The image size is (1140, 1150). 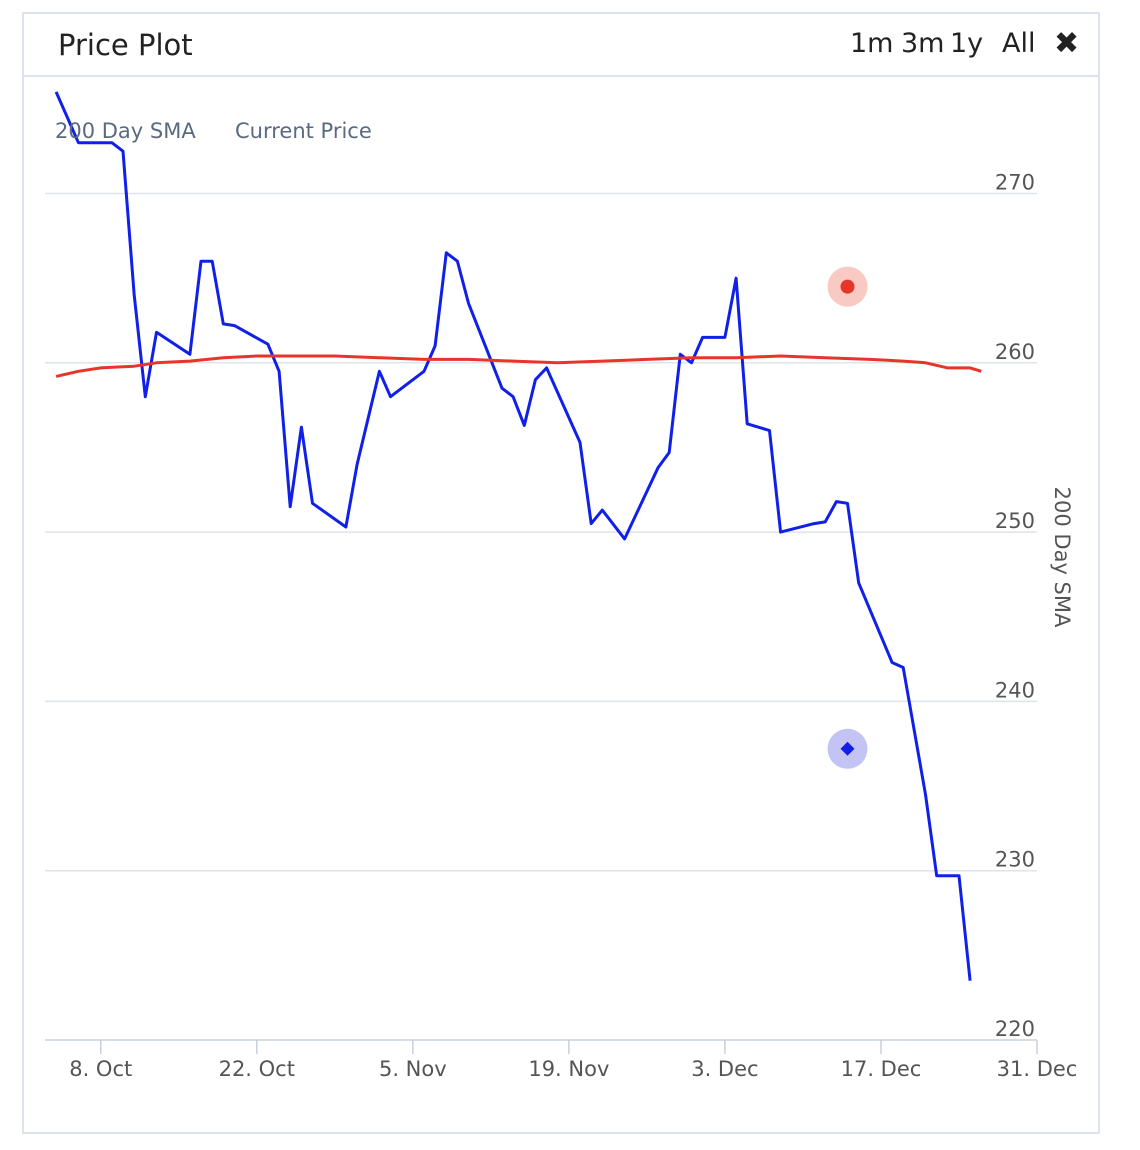 What do you see at coordinates (1062, 557) in the screenshot?
I see `y-axis-title: 200 Day SMA` at bounding box center [1062, 557].